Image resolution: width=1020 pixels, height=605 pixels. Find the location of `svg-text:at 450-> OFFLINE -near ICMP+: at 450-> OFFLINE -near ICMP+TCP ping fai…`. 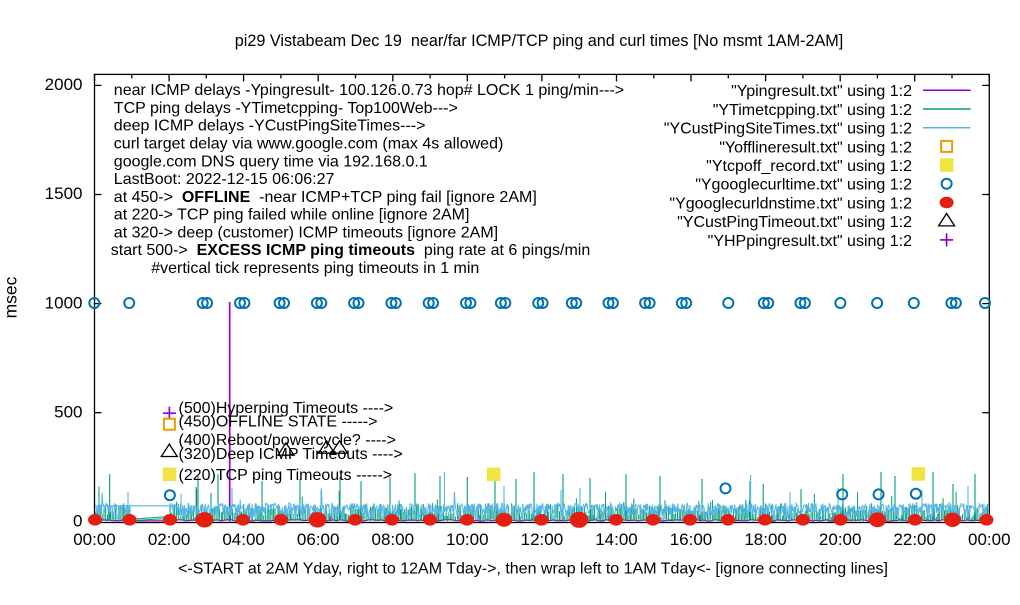

svg-text:at 450-> OFFLINE -near ICMP+: at 450-> OFFLINE -near ICMP+TCP ping fai… is located at coordinates (325, 197).